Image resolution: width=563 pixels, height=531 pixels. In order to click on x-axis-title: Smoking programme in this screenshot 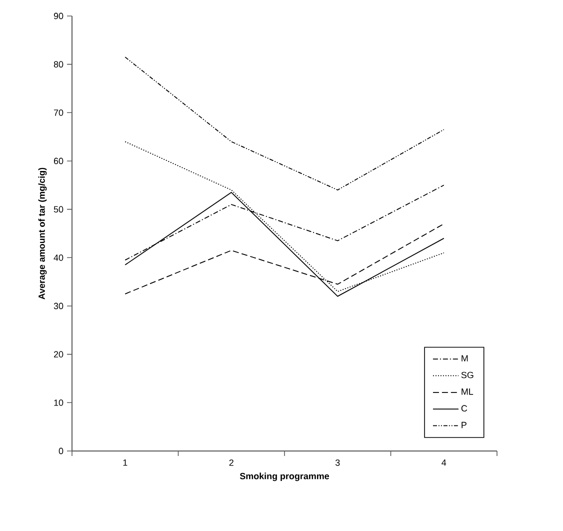, I will do `click(285, 477)`.